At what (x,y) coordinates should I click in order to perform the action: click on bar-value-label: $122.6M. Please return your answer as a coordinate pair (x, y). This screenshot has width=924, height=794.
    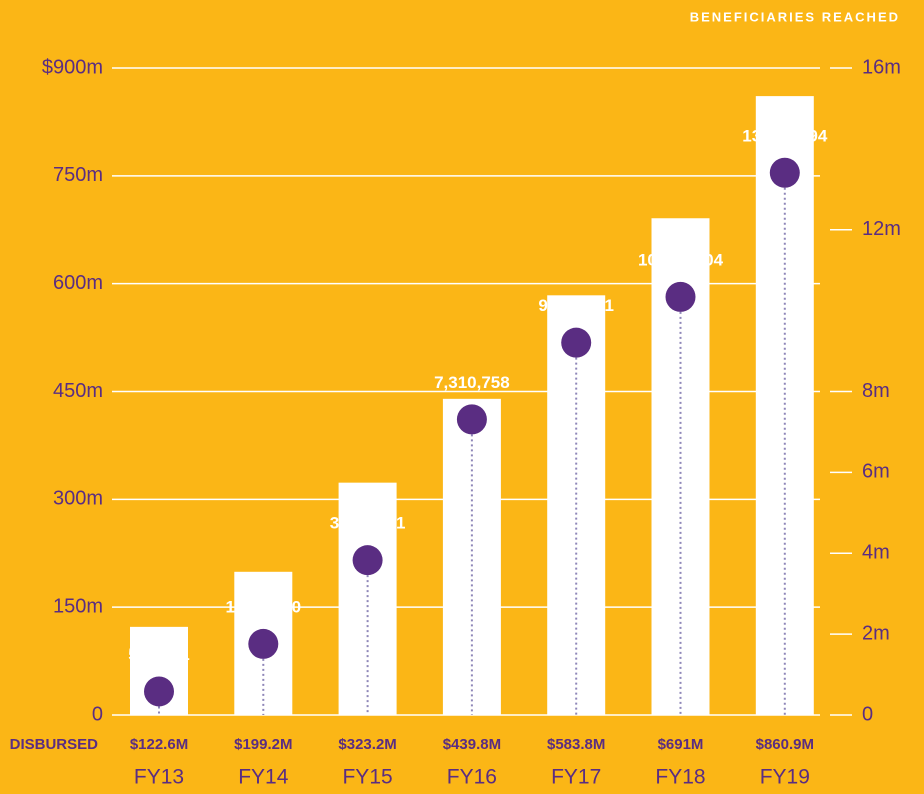
    Looking at the image, I should click on (159, 744).